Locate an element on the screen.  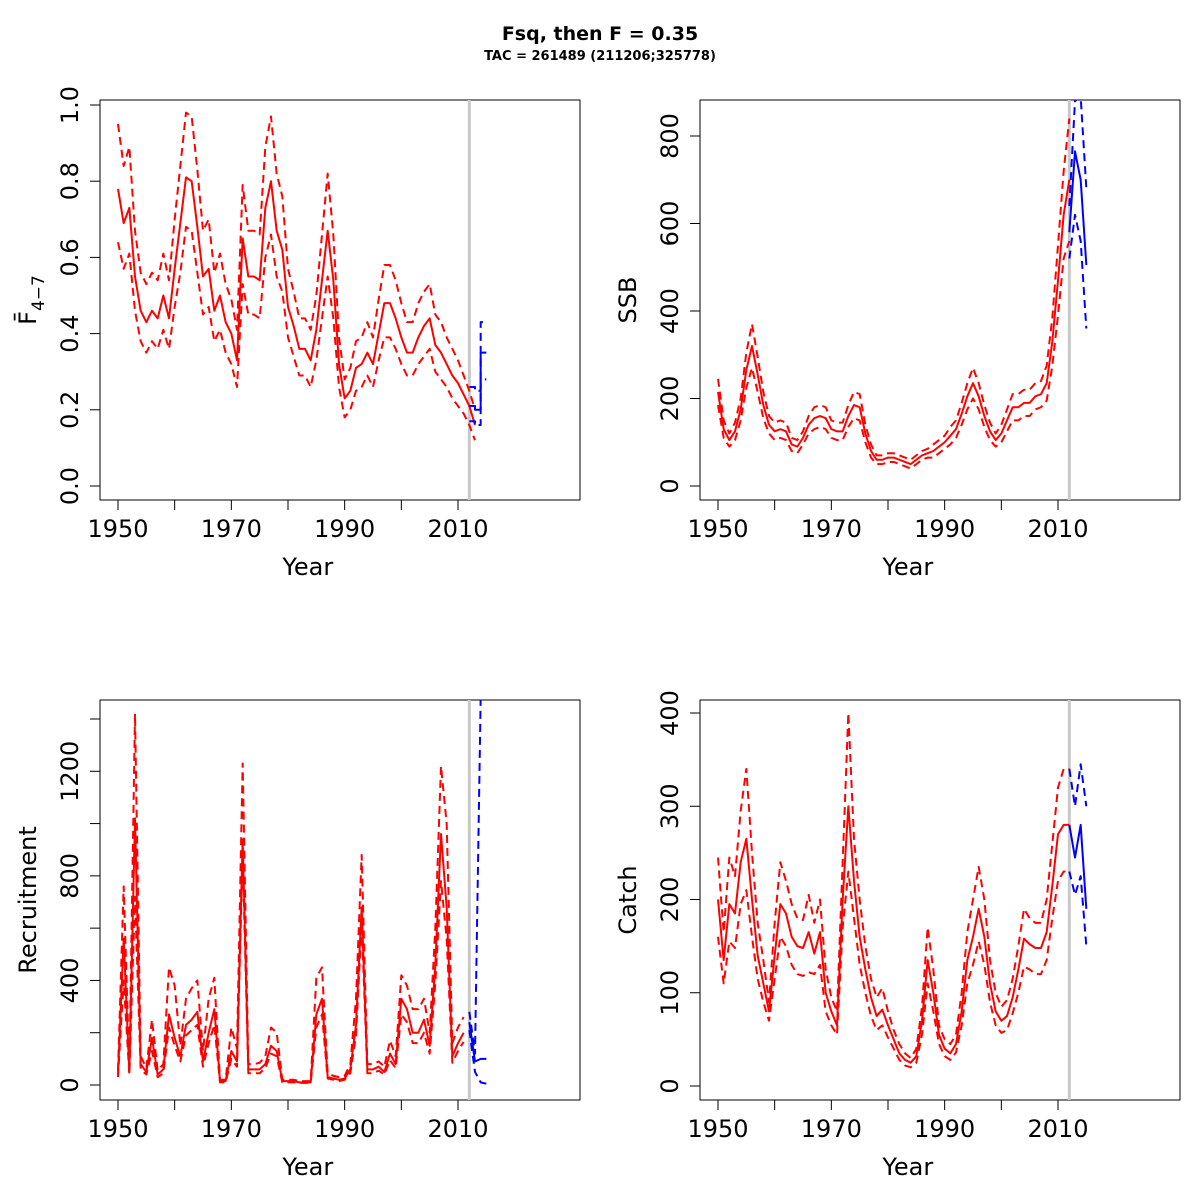
y-tick-label: 600 is located at coordinates (670, 224).